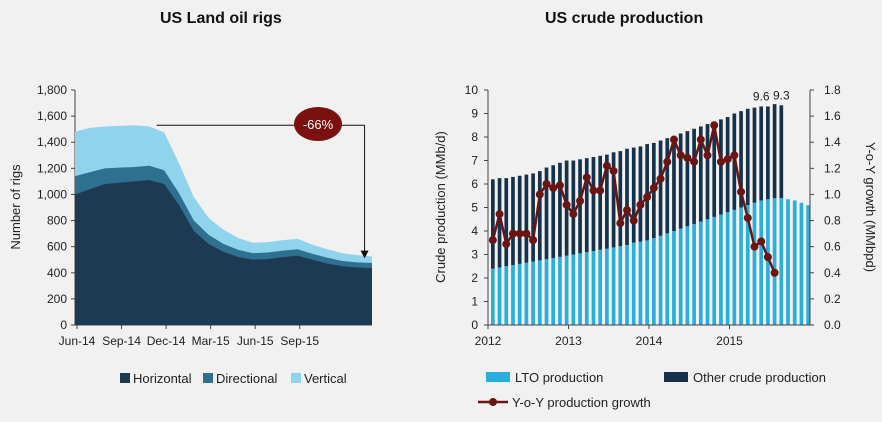  What do you see at coordinates (57, 221) in the screenshot?
I see `rigs-y-tick-label: 800` at bounding box center [57, 221].